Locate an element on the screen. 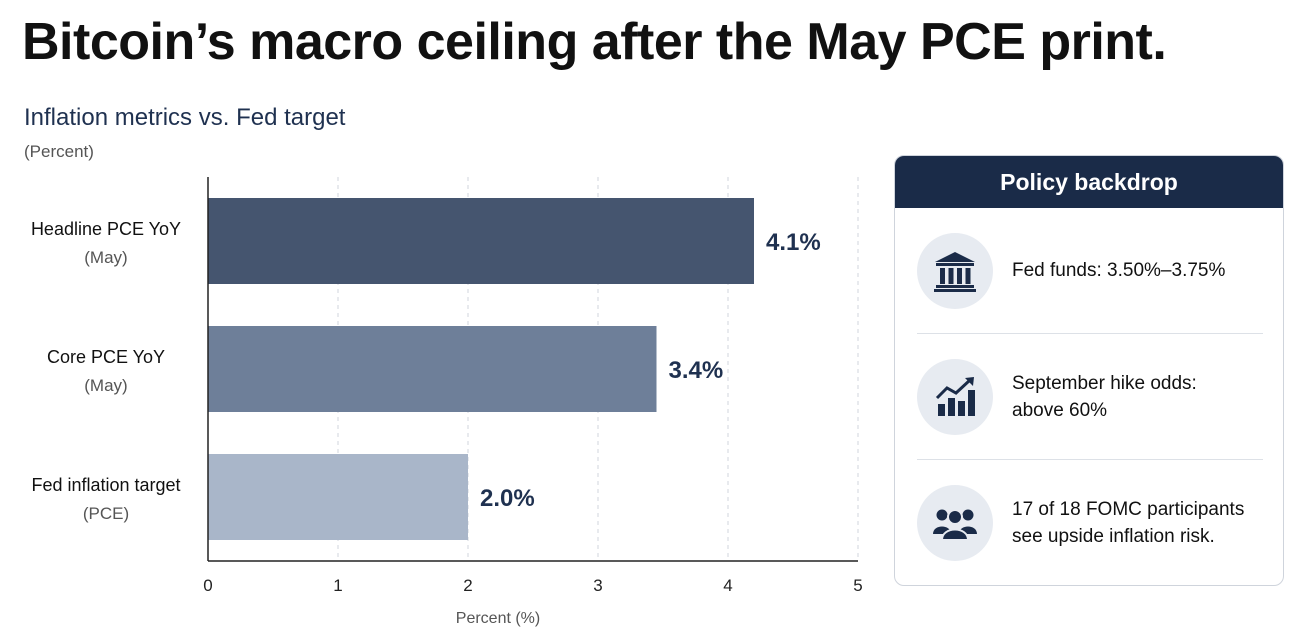  panel-item-line: September hike odds: is located at coordinates (1104, 383).